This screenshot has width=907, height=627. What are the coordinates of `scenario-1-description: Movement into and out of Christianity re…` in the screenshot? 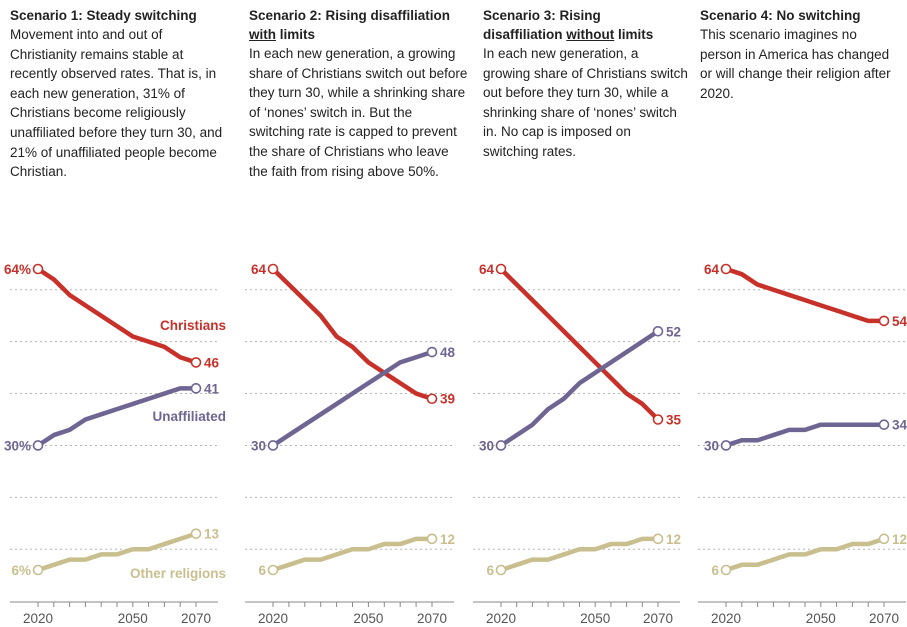 It's located at (116, 103).